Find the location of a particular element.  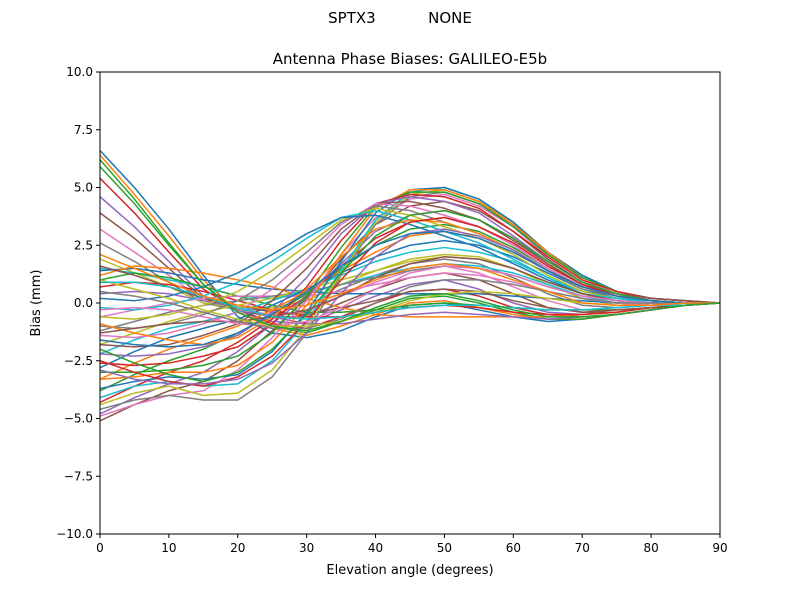

y-tick-label: −7.5 is located at coordinates (78, 476).